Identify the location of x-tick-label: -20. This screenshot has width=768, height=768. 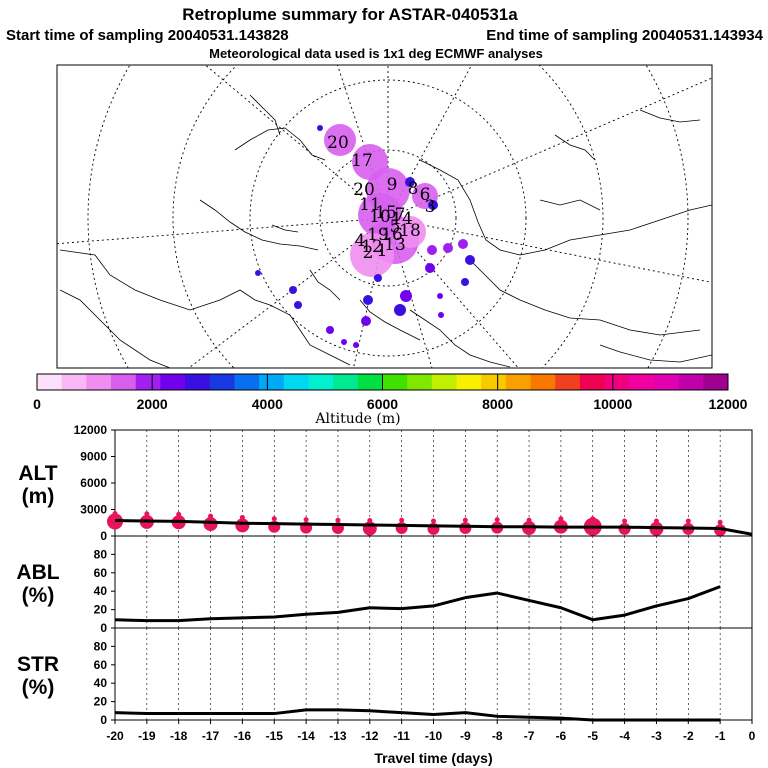
(115, 736).